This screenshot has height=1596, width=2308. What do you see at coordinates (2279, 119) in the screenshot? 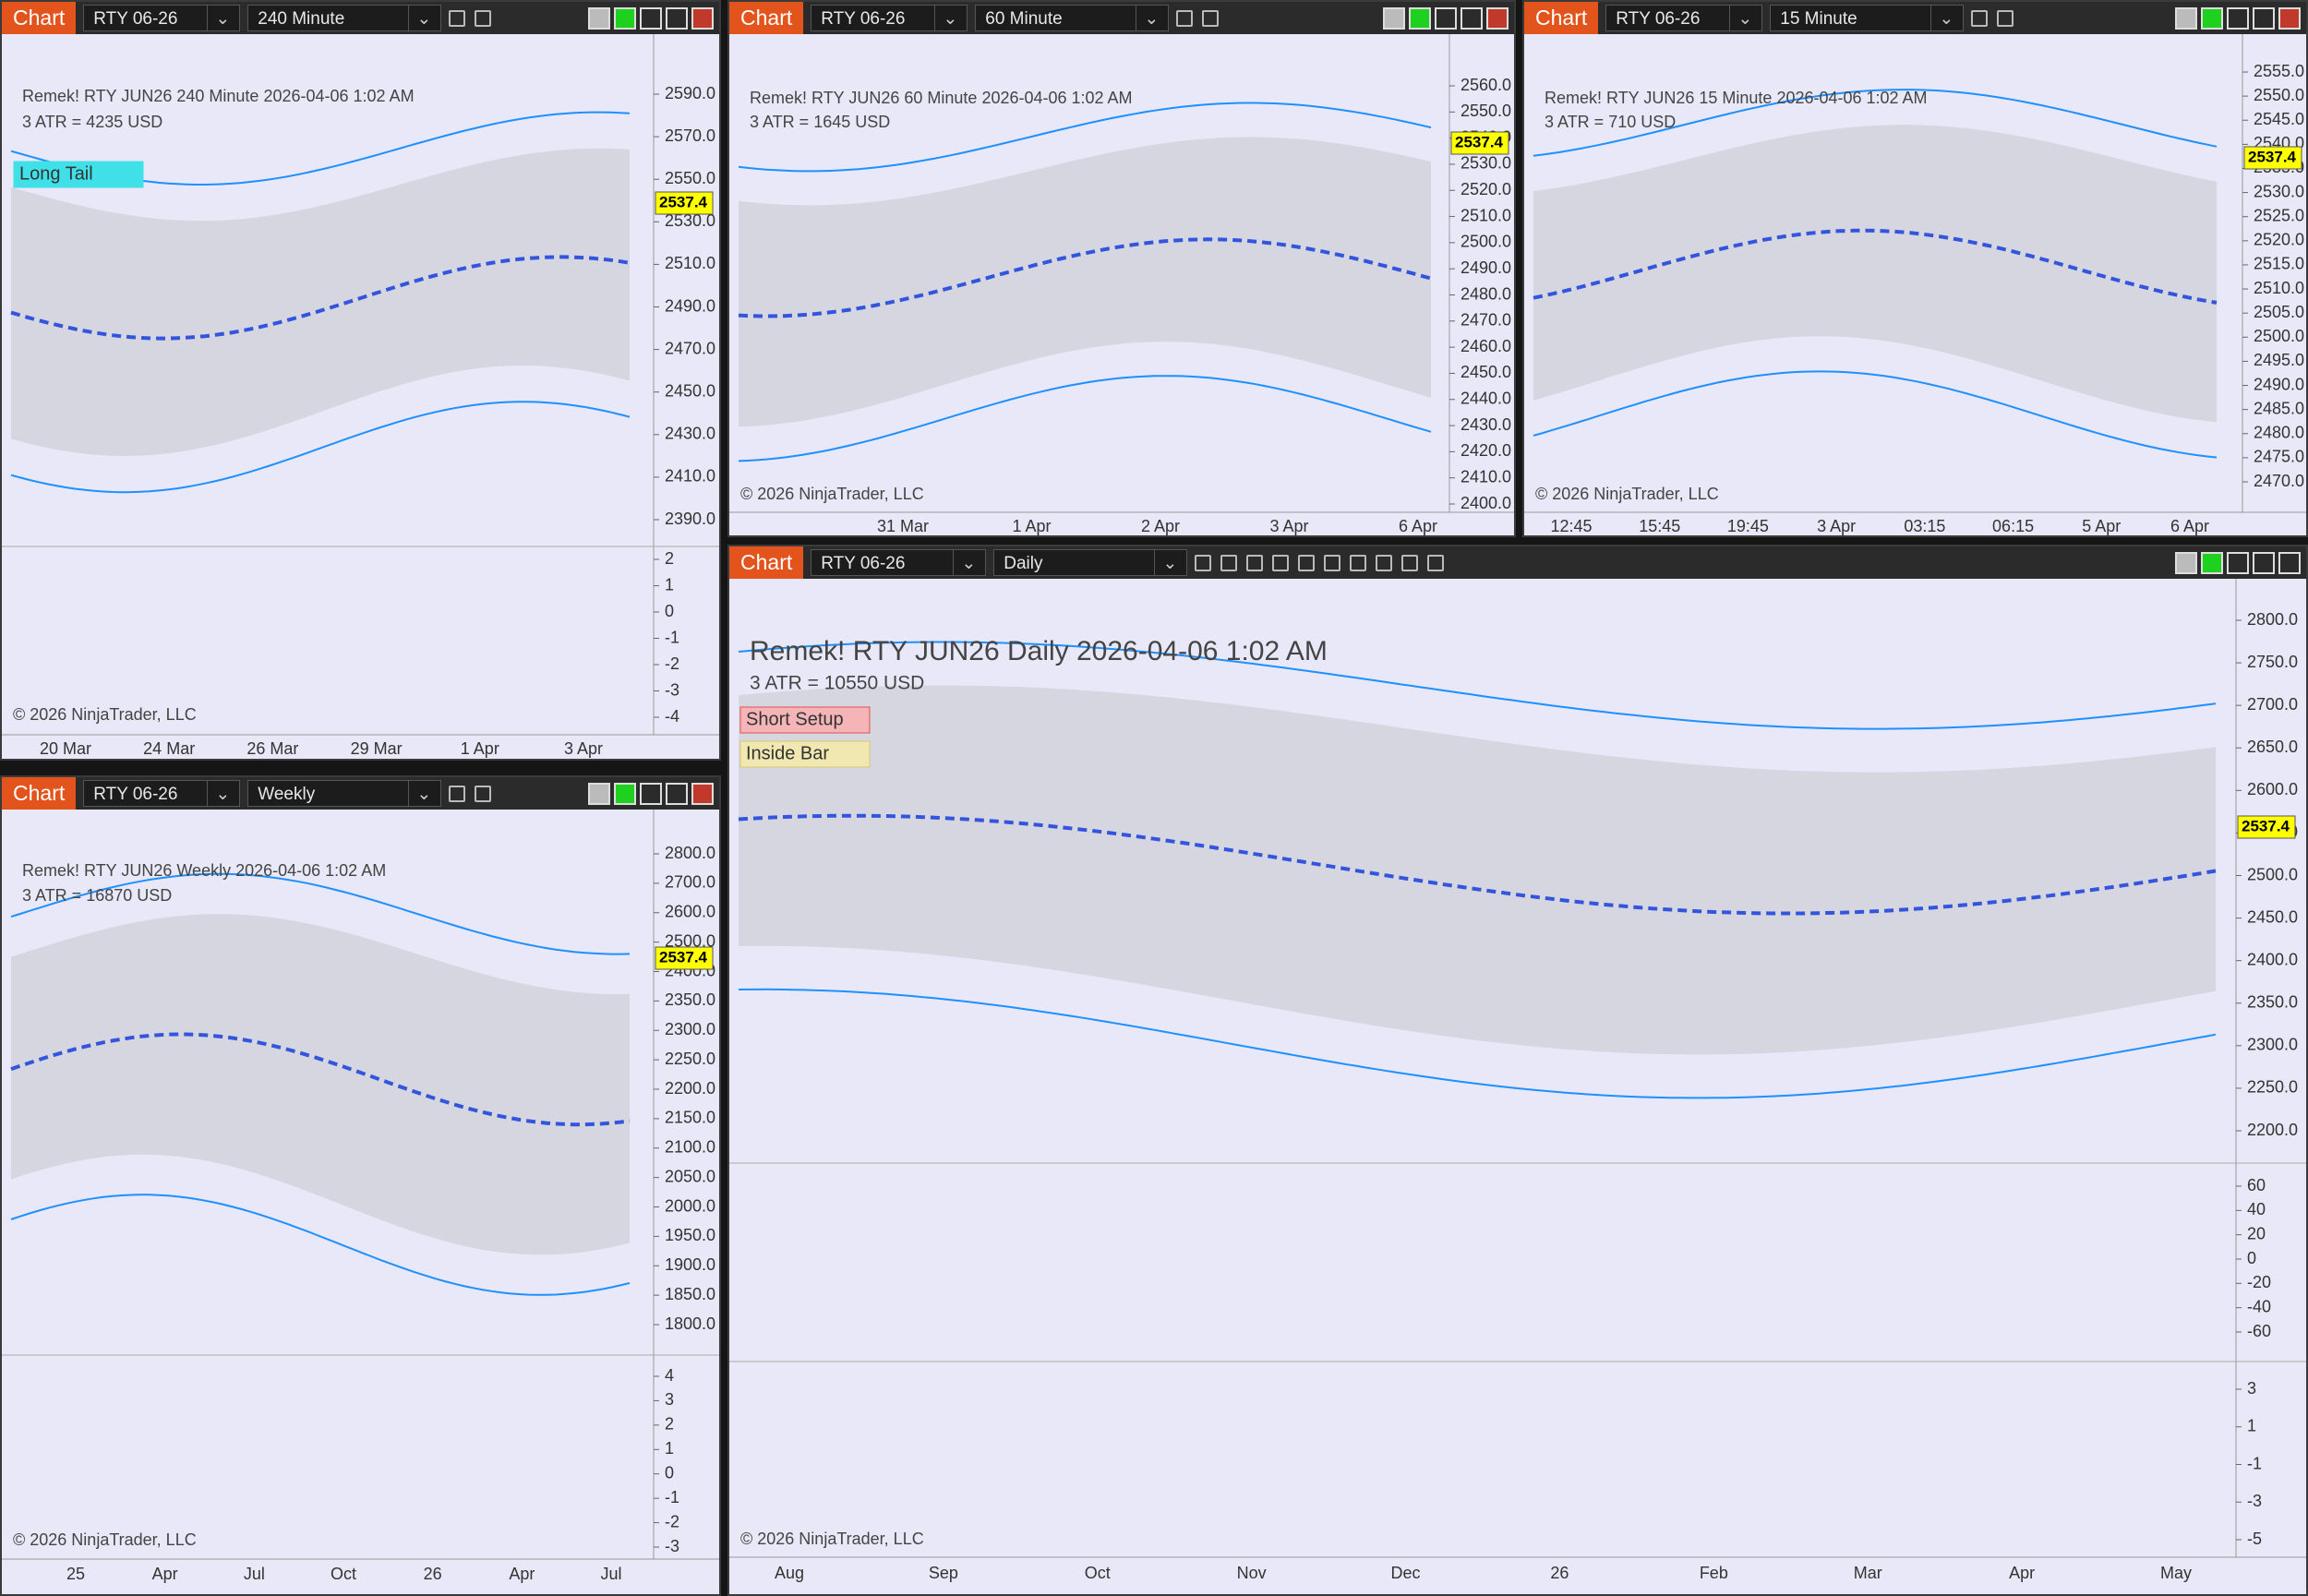
I see `price-label: 2545.0` at bounding box center [2279, 119].